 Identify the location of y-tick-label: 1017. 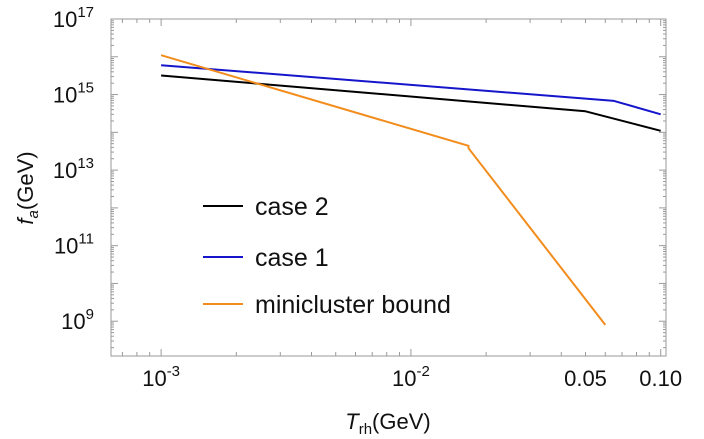
(73, 18).